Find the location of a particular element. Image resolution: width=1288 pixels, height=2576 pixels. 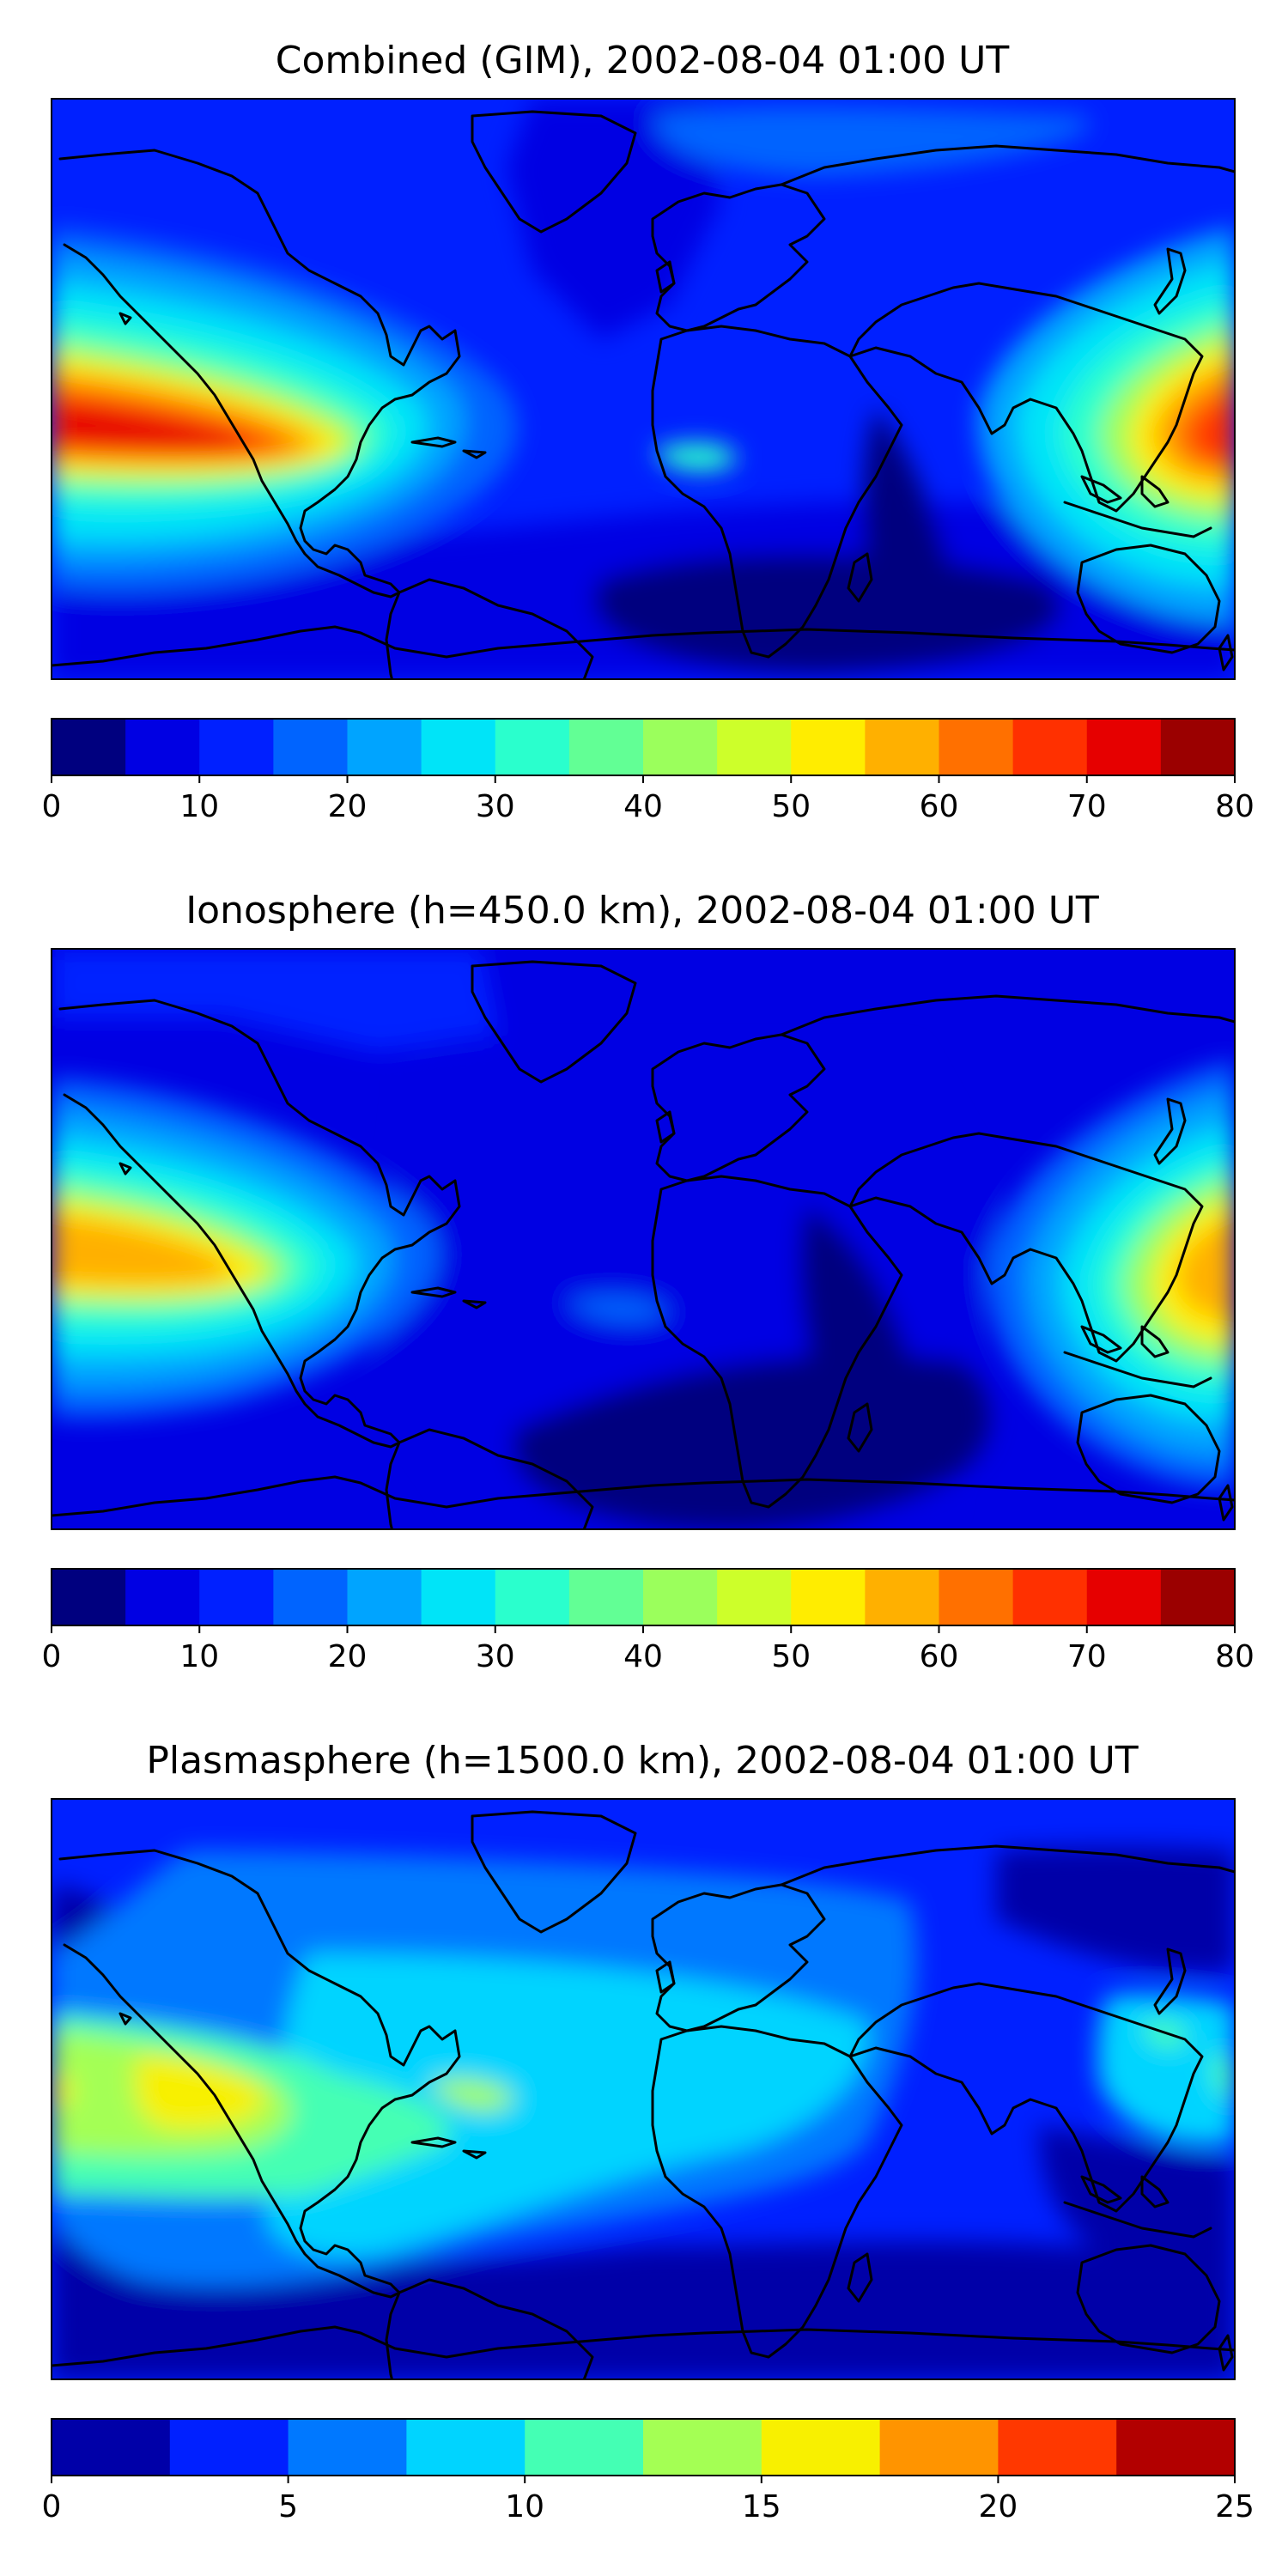

colorbar-tick-label: 25 is located at coordinates (1235, 2507).